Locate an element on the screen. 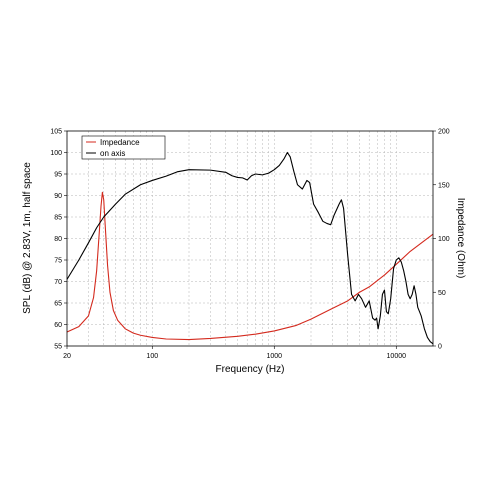  x-tick-label: 20 is located at coordinates (67, 356).